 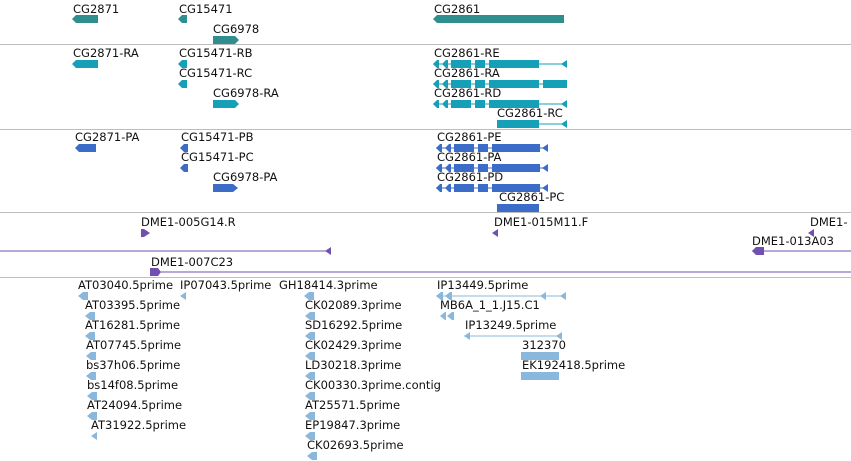 What do you see at coordinates (133, 305) in the screenshot?
I see `est-label: AT03395.5prime` at bounding box center [133, 305].